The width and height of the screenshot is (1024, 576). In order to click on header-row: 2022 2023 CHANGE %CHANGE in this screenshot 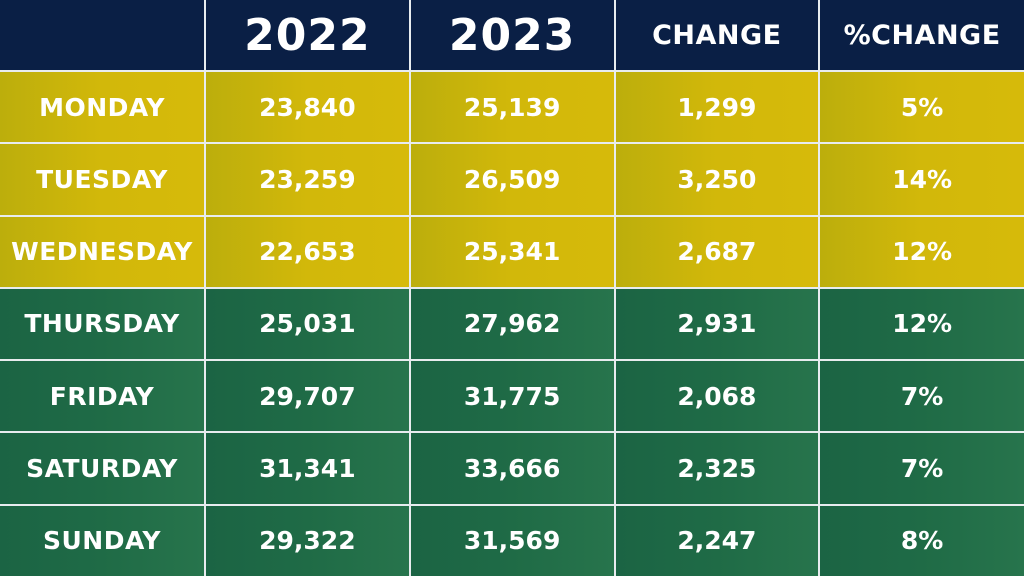, I will do `click(512, 36)`.